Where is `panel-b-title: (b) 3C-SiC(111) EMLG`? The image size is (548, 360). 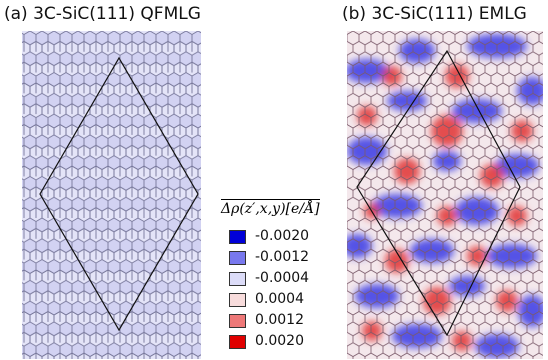 panel-b-title: (b) 3C-SiC(111) EMLG is located at coordinates (434, 14).